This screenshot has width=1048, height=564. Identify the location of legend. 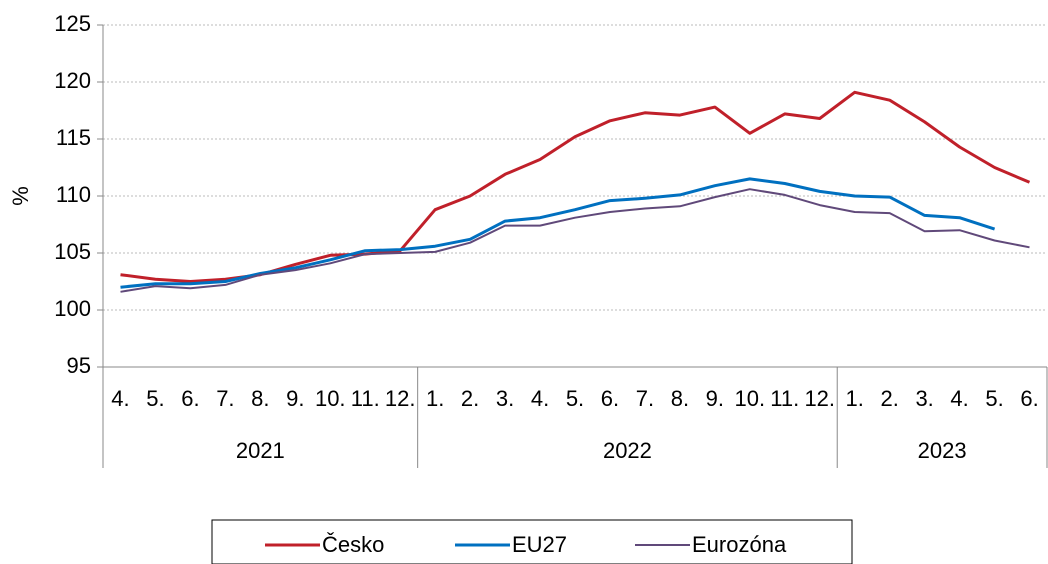
(532, 541).